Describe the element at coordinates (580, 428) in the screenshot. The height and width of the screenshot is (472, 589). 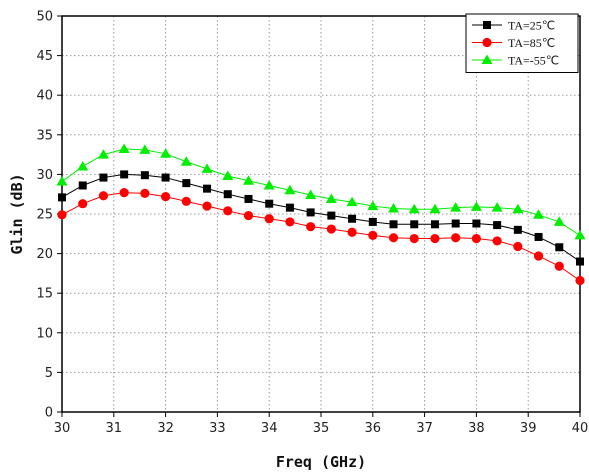
I see `x-tick-label: 40` at that location.